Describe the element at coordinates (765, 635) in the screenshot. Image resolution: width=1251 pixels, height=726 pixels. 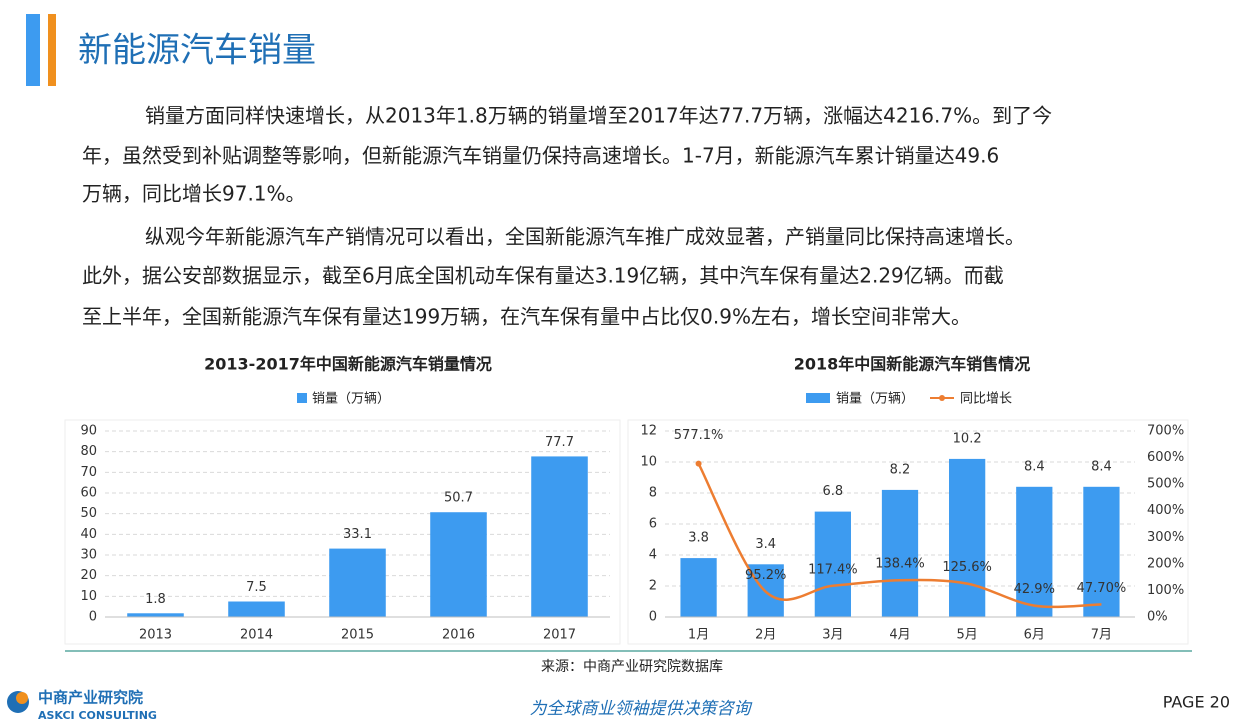
I see `x-tick-label: 2月` at that location.